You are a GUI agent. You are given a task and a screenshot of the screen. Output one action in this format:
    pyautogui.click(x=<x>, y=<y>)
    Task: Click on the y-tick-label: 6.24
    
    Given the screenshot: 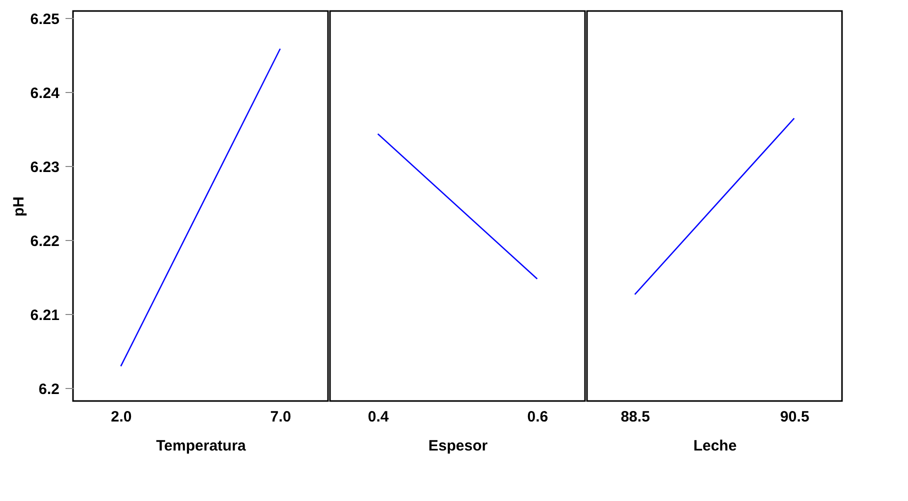 What is the action you would take?
    pyautogui.click(x=45, y=93)
    